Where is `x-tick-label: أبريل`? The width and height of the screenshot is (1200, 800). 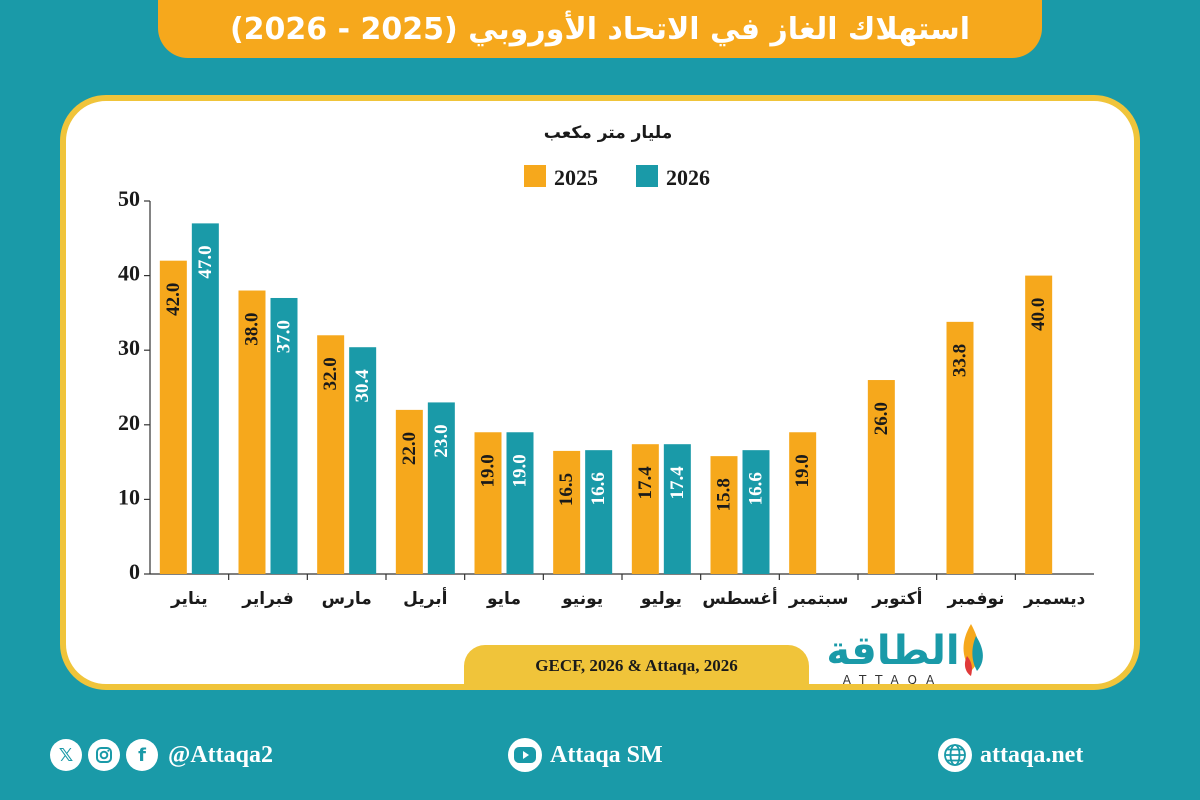
x-tick-label: أبريل is located at coordinates (425, 598).